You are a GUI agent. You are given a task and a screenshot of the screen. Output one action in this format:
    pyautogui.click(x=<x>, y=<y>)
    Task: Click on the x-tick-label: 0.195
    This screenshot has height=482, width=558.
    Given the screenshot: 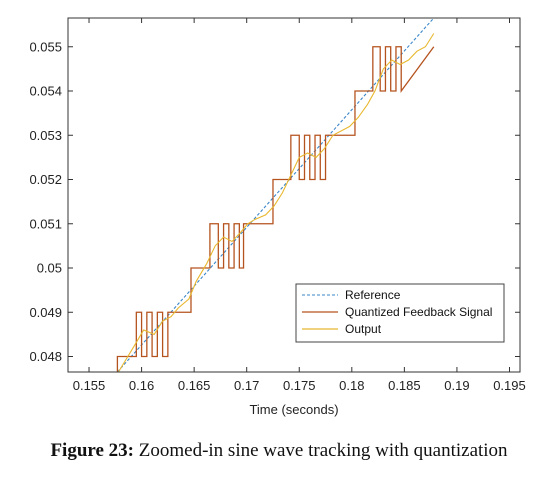 What is the action you would take?
    pyautogui.click(x=509, y=385)
    